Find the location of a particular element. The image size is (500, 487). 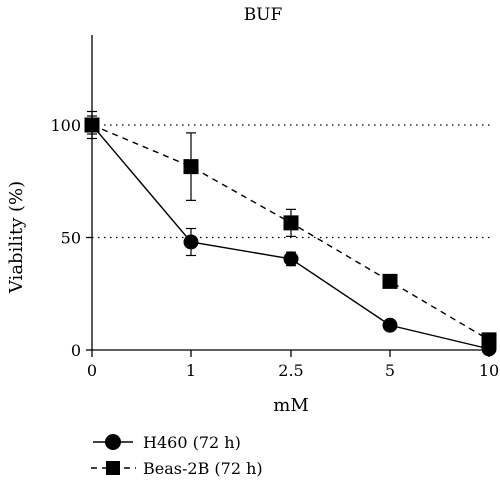

y-ticks: 0 50 100 is located at coordinates (71, 238).